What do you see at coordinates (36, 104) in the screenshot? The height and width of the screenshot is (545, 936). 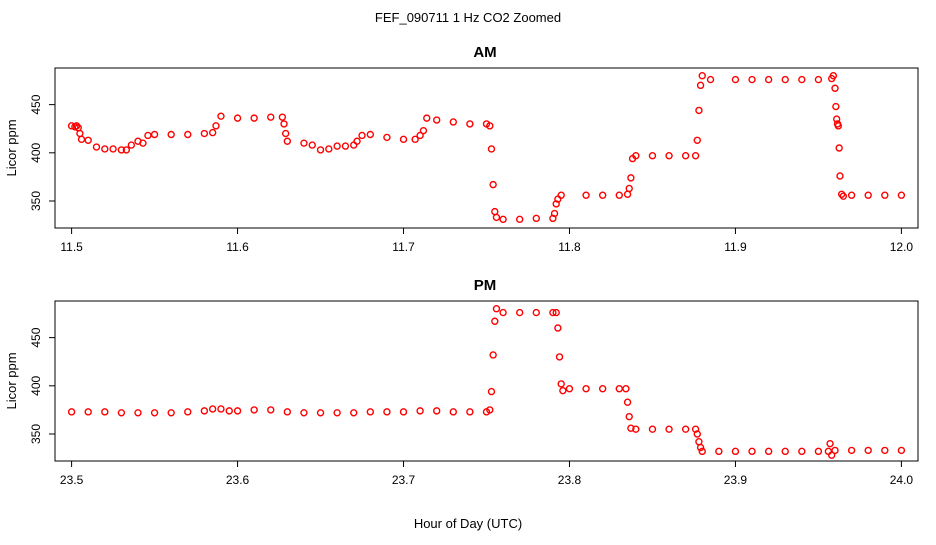 I see `am-y-tick-label: 450` at bounding box center [36, 104].